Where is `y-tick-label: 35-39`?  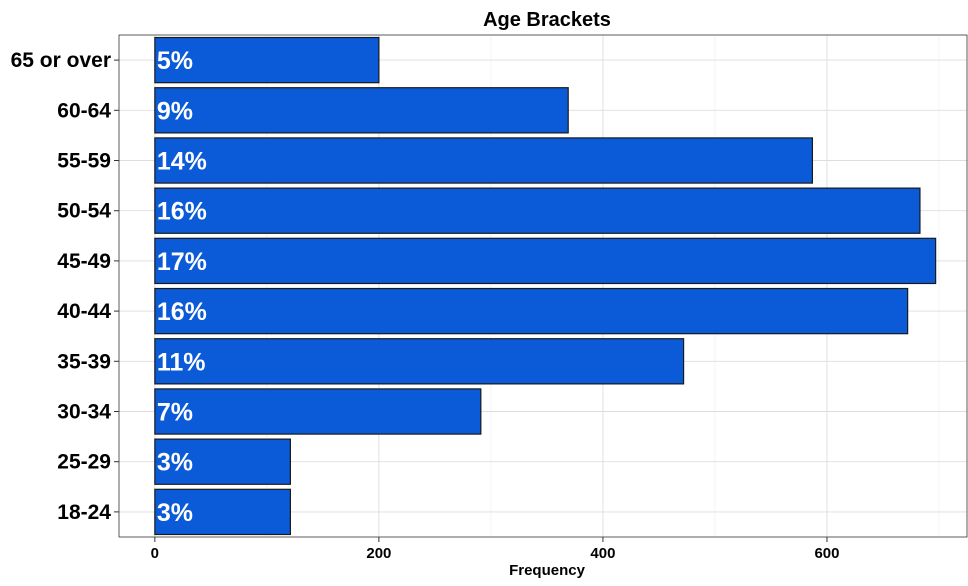
y-tick-label: 35-39 is located at coordinates (84, 361).